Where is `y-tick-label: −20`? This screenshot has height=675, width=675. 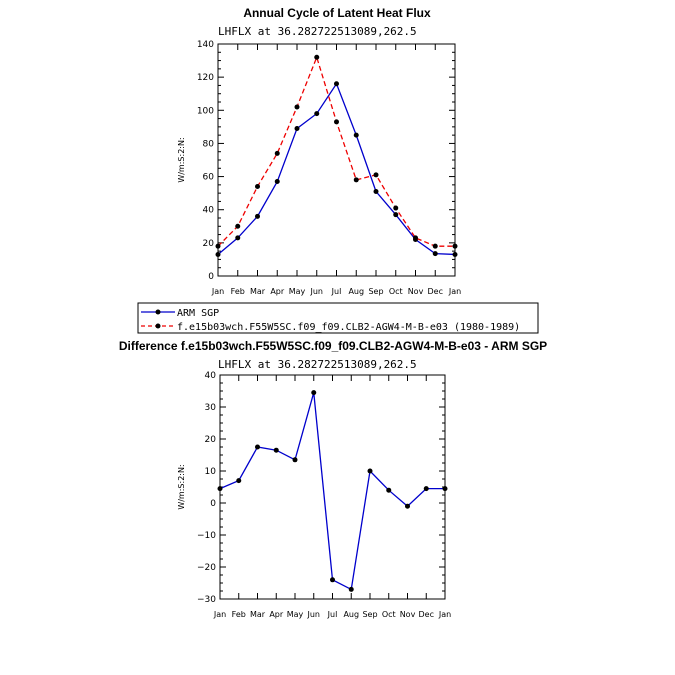 y-tick-label: −20 is located at coordinates (206, 568).